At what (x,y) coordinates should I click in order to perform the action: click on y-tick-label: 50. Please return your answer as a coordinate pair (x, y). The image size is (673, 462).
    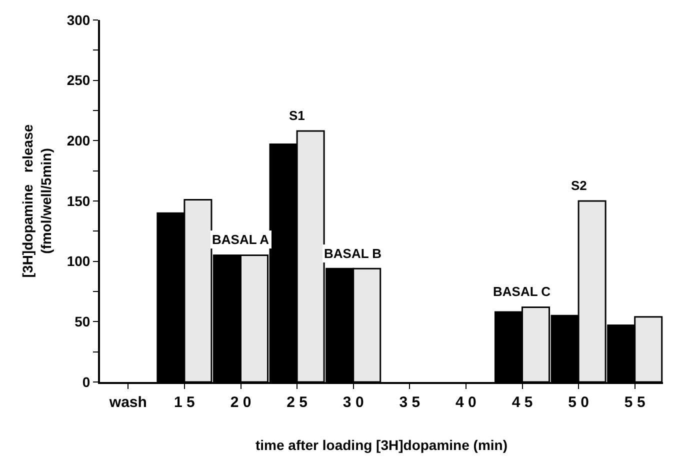
    Looking at the image, I should click on (82, 322).